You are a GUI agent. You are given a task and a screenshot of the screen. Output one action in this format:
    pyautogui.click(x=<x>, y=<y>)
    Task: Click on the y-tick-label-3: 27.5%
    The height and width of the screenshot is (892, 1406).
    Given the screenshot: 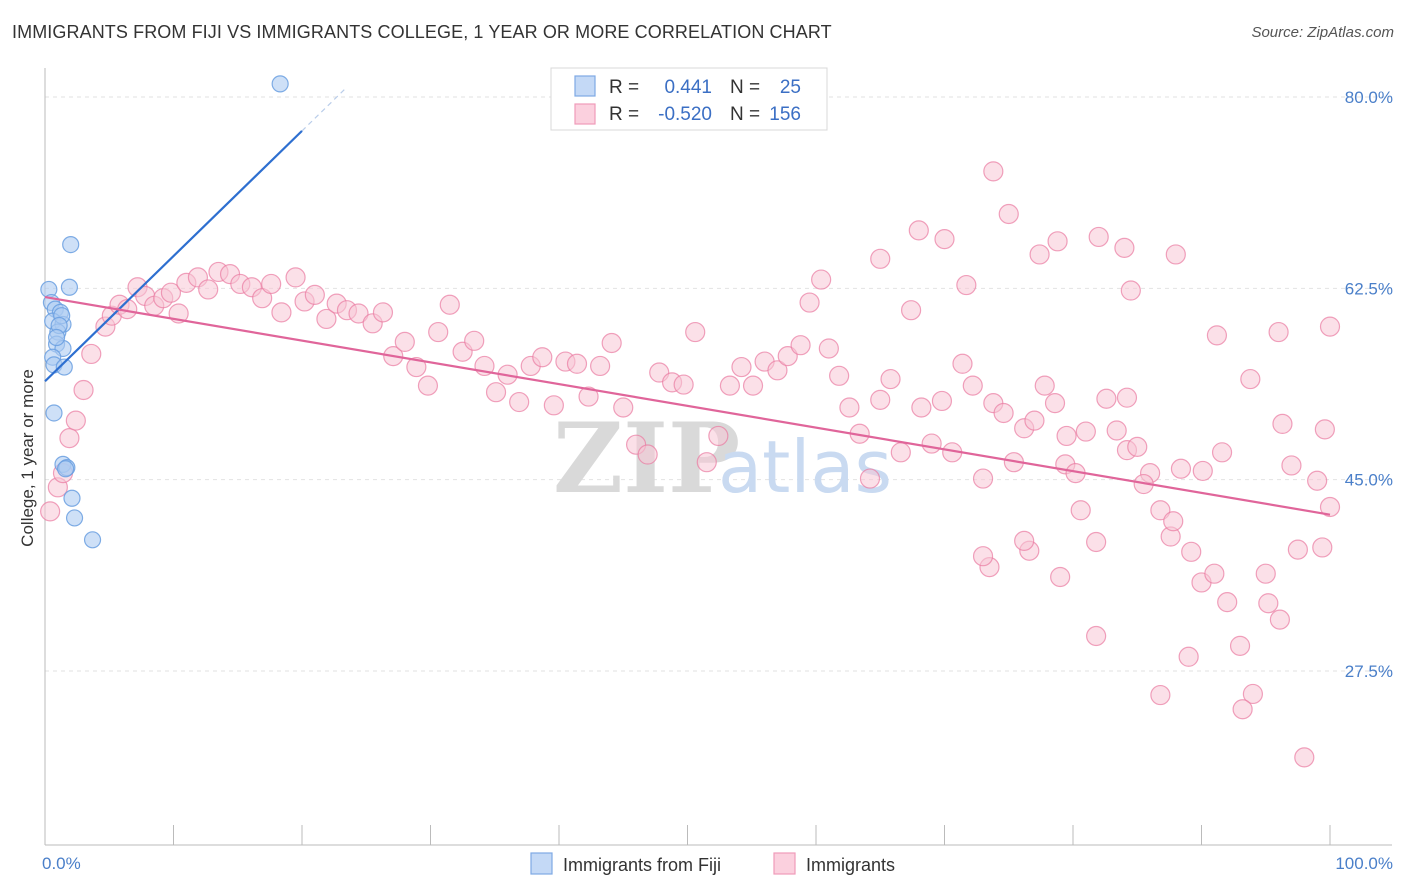 What is the action you would take?
    pyautogui.click(x=1369, y=671)
    